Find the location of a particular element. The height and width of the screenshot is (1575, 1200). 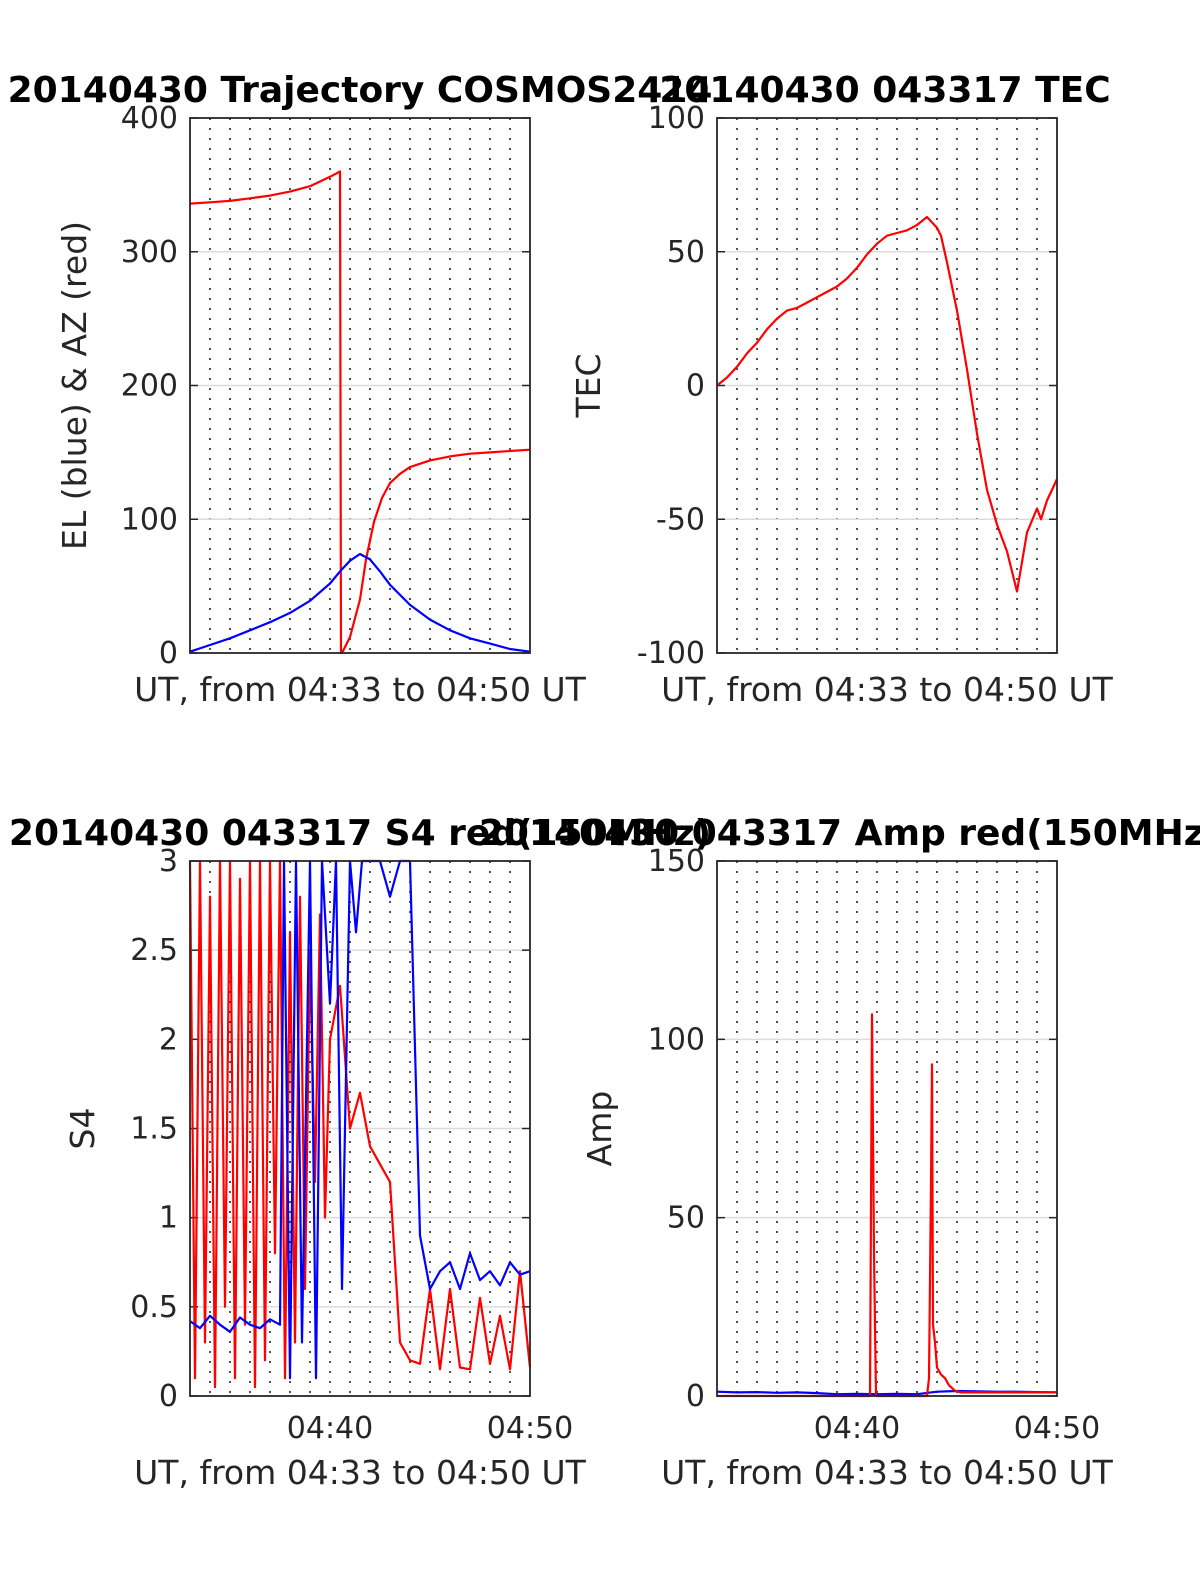

y-tick-label: -50 is located at coordinates (680, 519).